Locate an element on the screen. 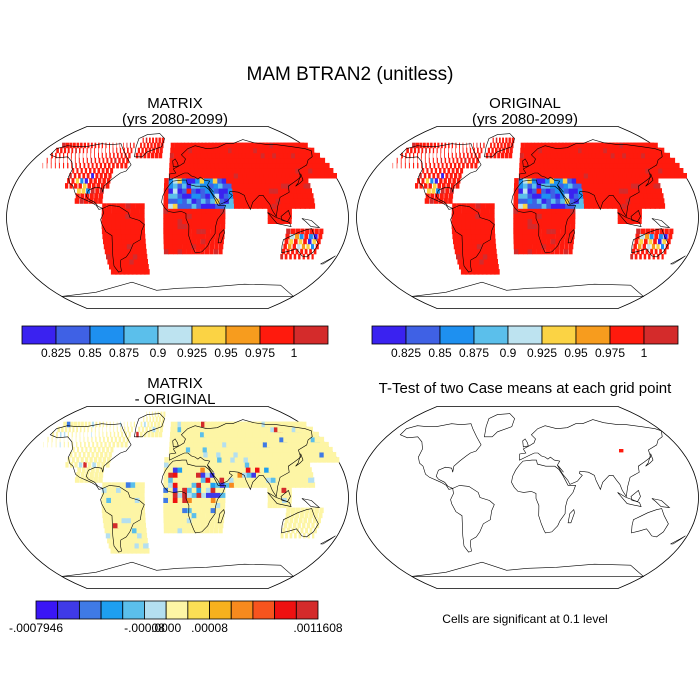  coastline-indonesia is located at coordinates (629, 220).